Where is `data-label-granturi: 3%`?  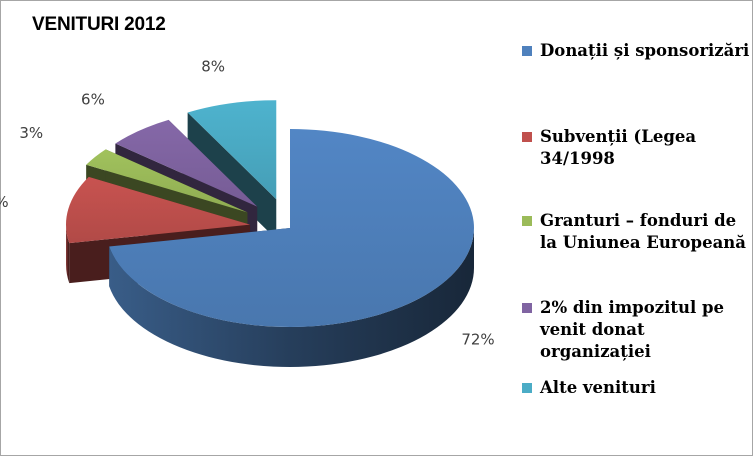
data-label-granturi: 3% is located at coordinates (31, 133).